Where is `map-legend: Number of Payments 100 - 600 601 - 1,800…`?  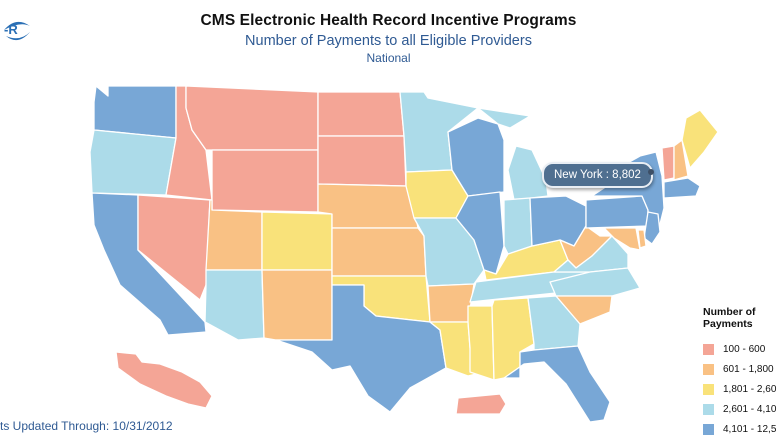 map-legend: Number of Payments 100 - 600 601 - 1,800… is located at coordinates (740, 372).